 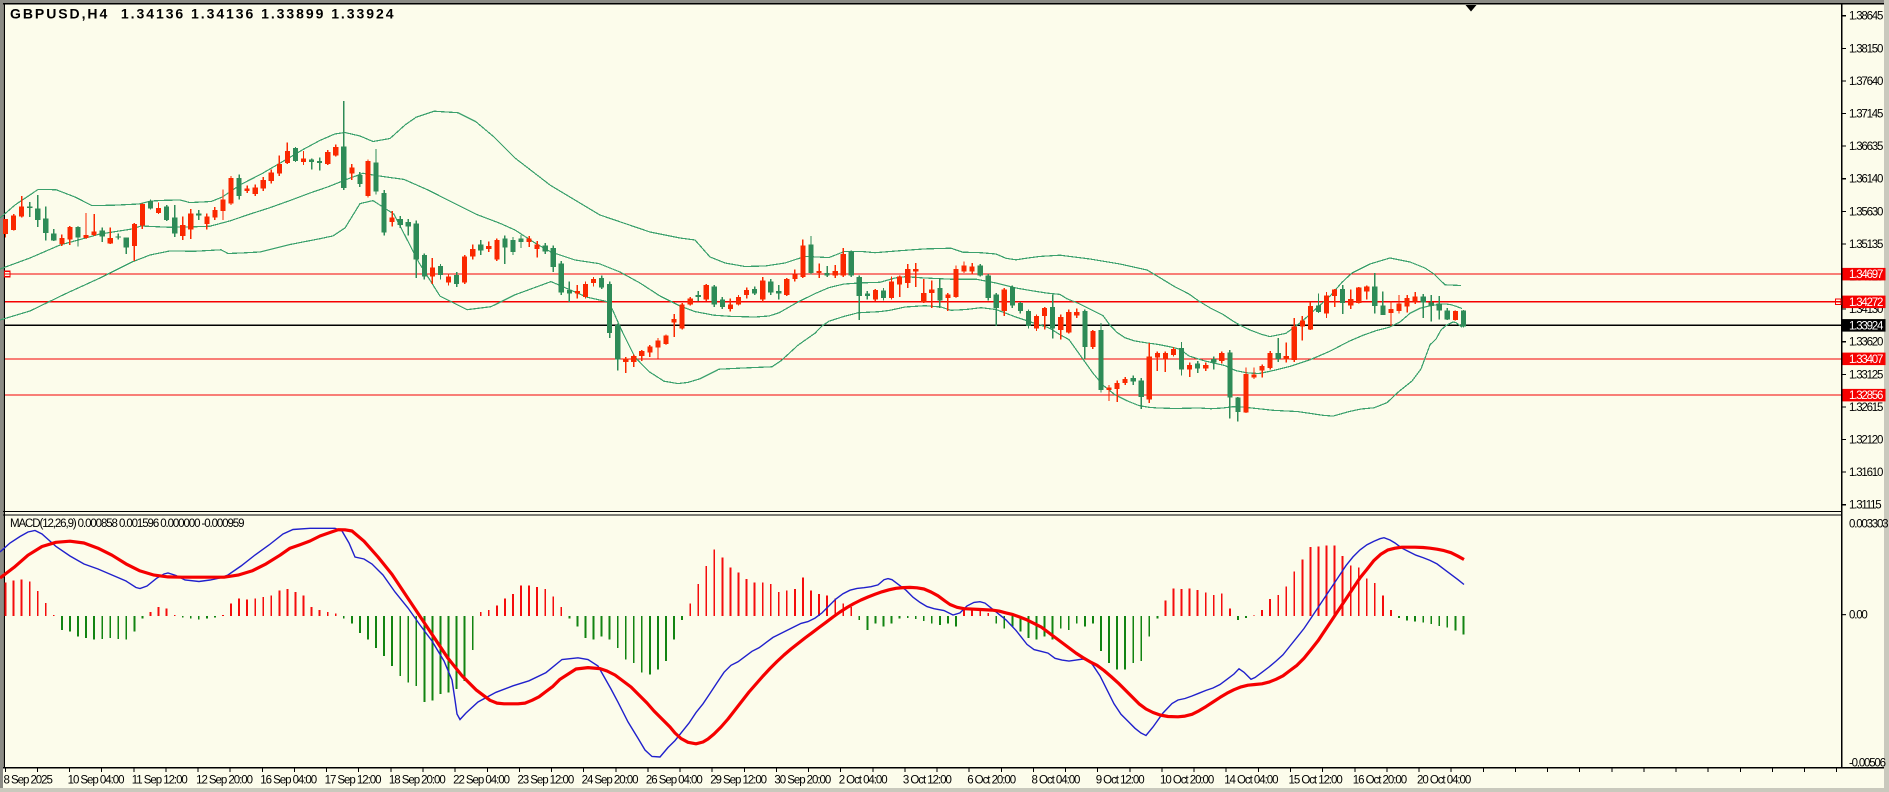 What do you see at coordinates (1866, 303) in the screenshot?
I see `svg-text: 1.34272` at bounding box center [1866, 303].